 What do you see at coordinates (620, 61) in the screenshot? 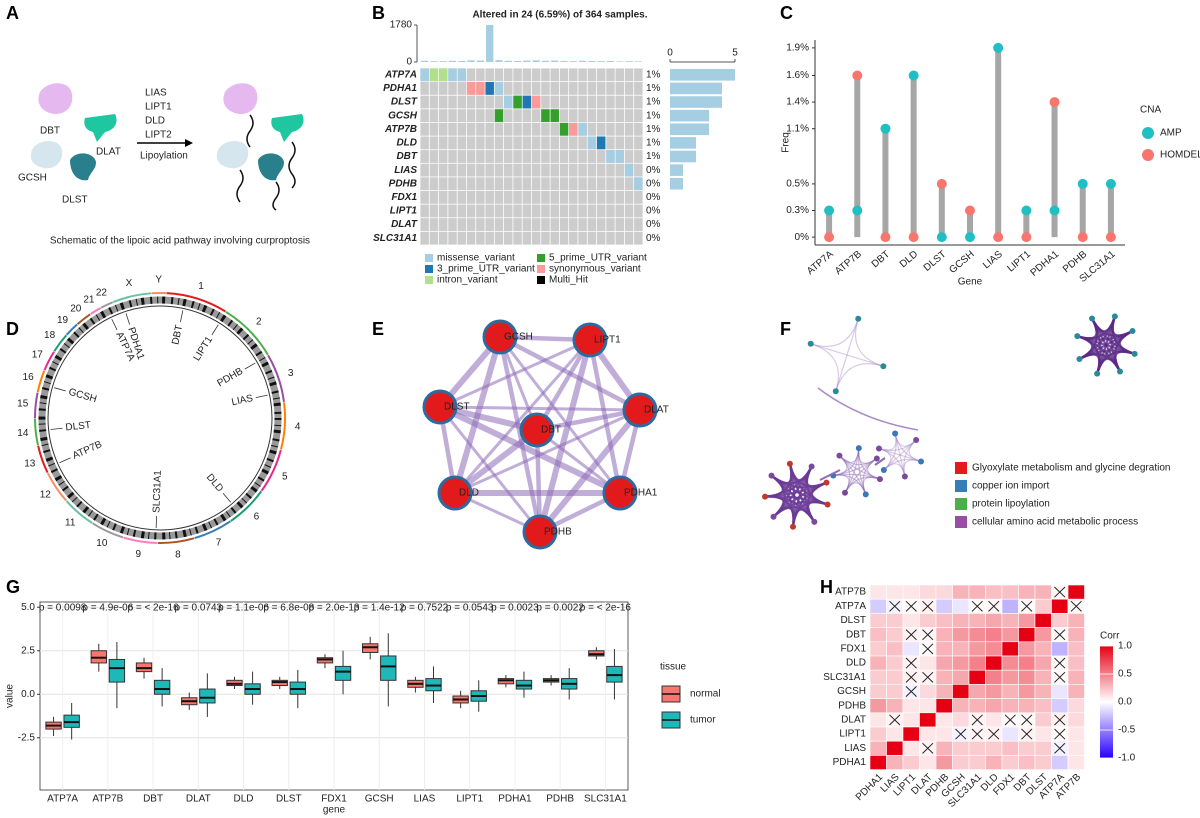
I see `sample-total-bar` at bounding box center [620, 61].